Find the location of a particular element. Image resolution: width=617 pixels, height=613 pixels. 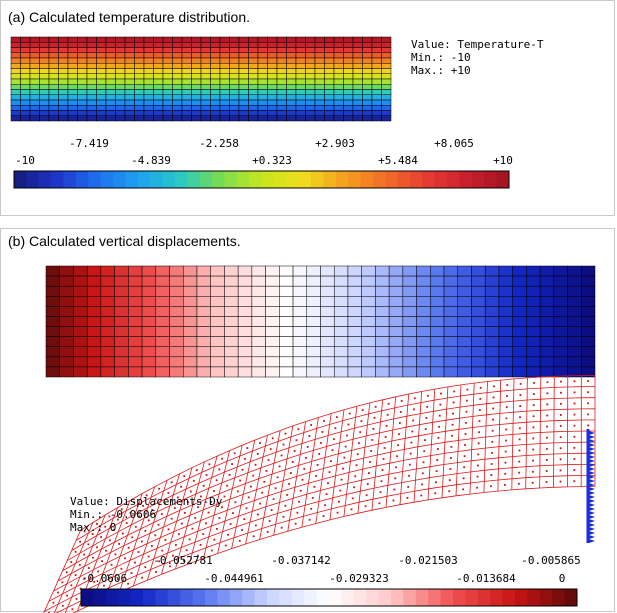

displacement-colorbar-segment is located at coordinates (261, 597).